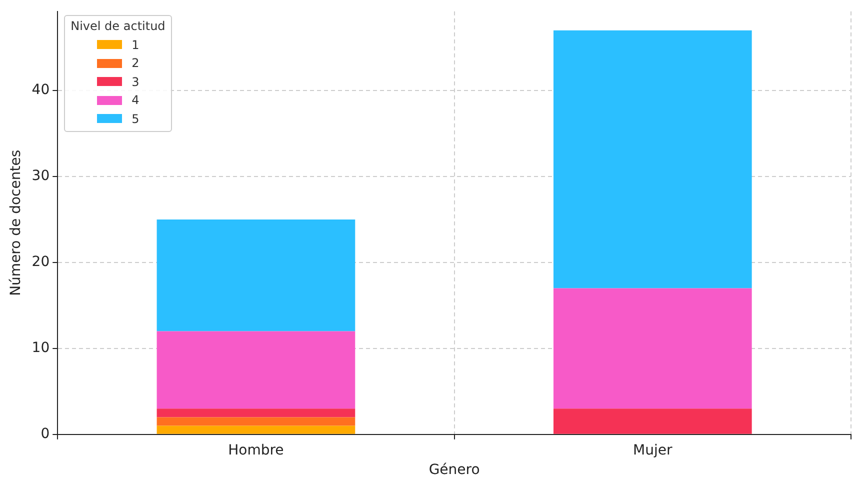  Describe the element at coordinates (454, 470) in the screenshot. I see `x-axis-title: Género` at that location.